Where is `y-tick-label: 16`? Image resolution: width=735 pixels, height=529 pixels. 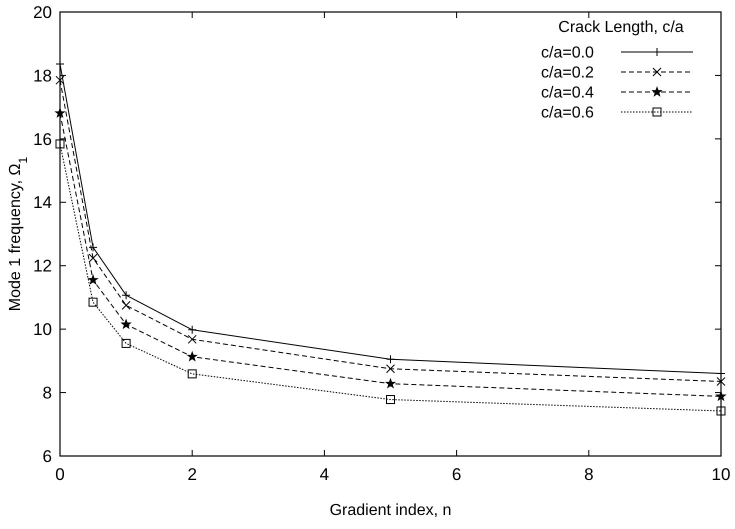
y-tick-label: 16 is located at coordinates (42, 139).